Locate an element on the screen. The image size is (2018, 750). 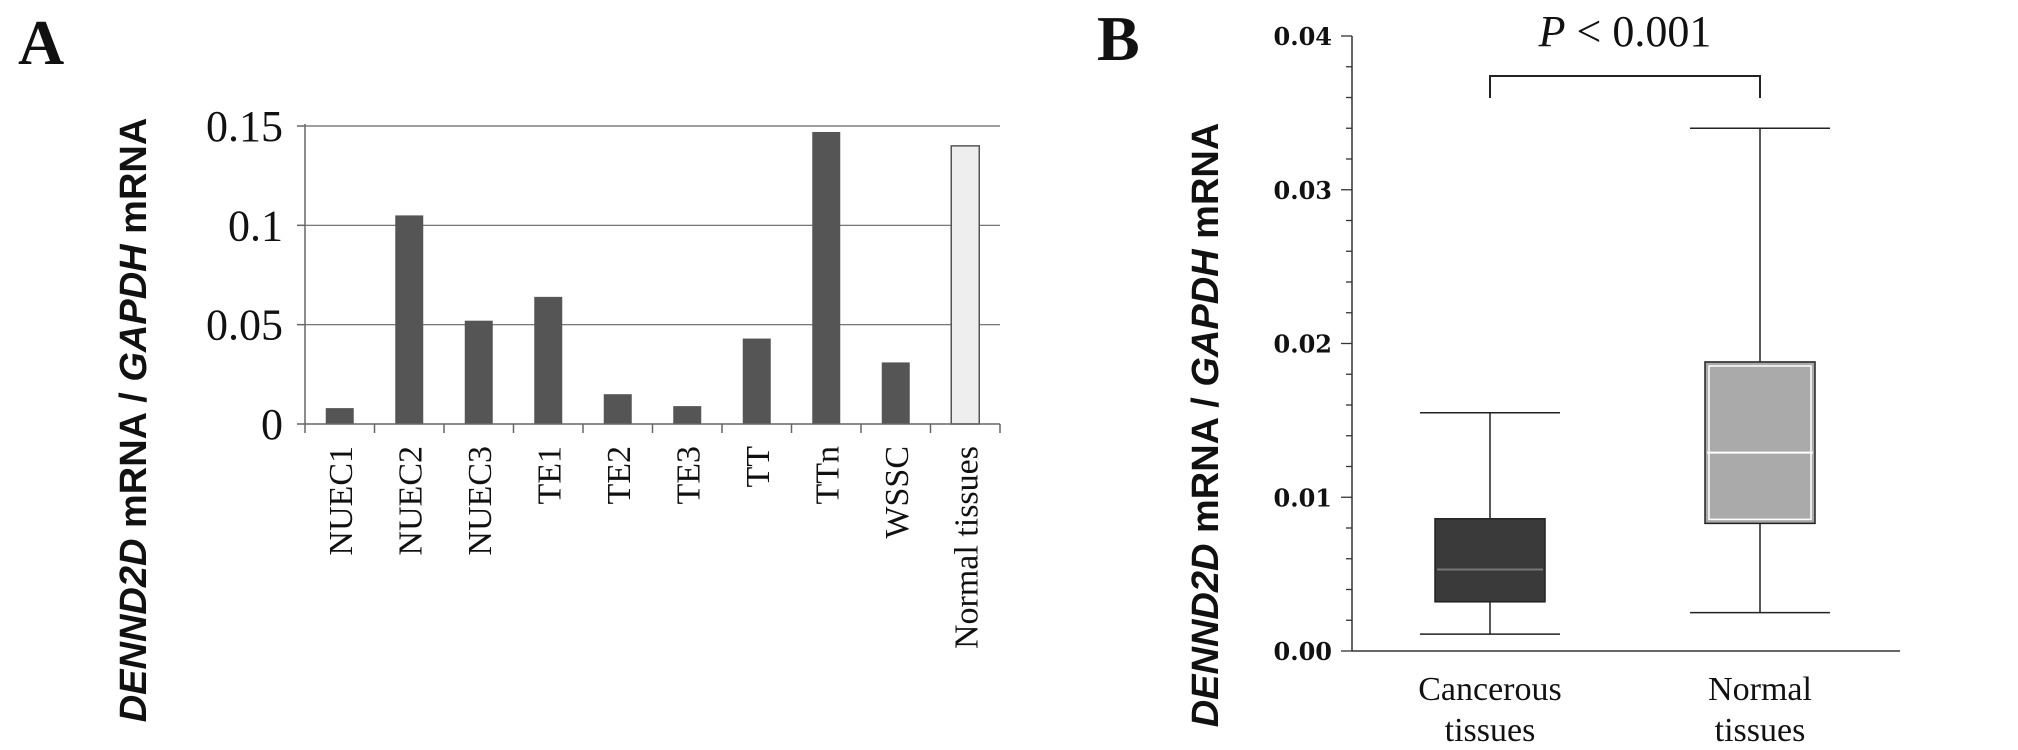
a-y-tick-labels: 0 0.05 0.1 0.15 is located at coordinates (244, 275).